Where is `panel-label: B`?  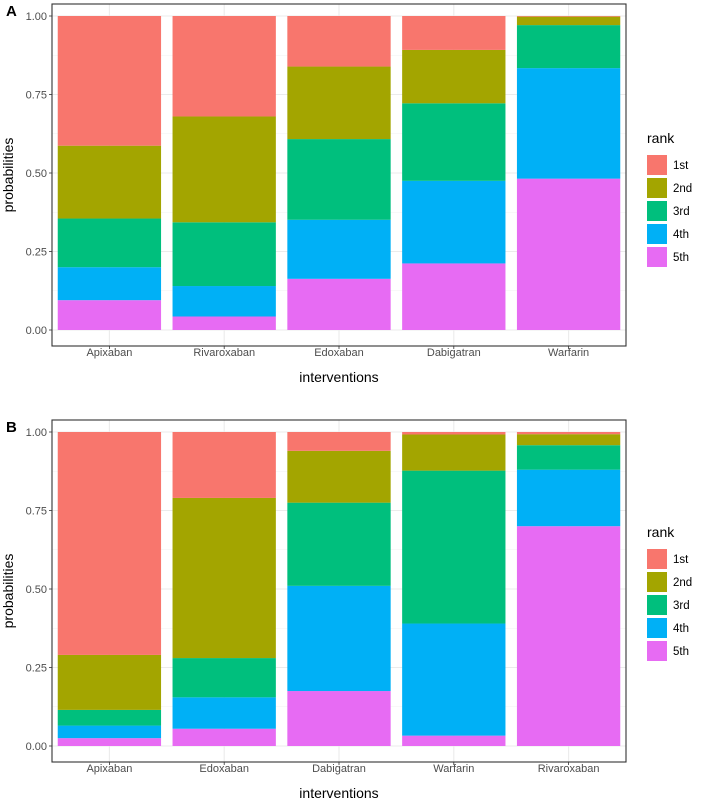 panel-label: B is located at coordinates (11, 427).